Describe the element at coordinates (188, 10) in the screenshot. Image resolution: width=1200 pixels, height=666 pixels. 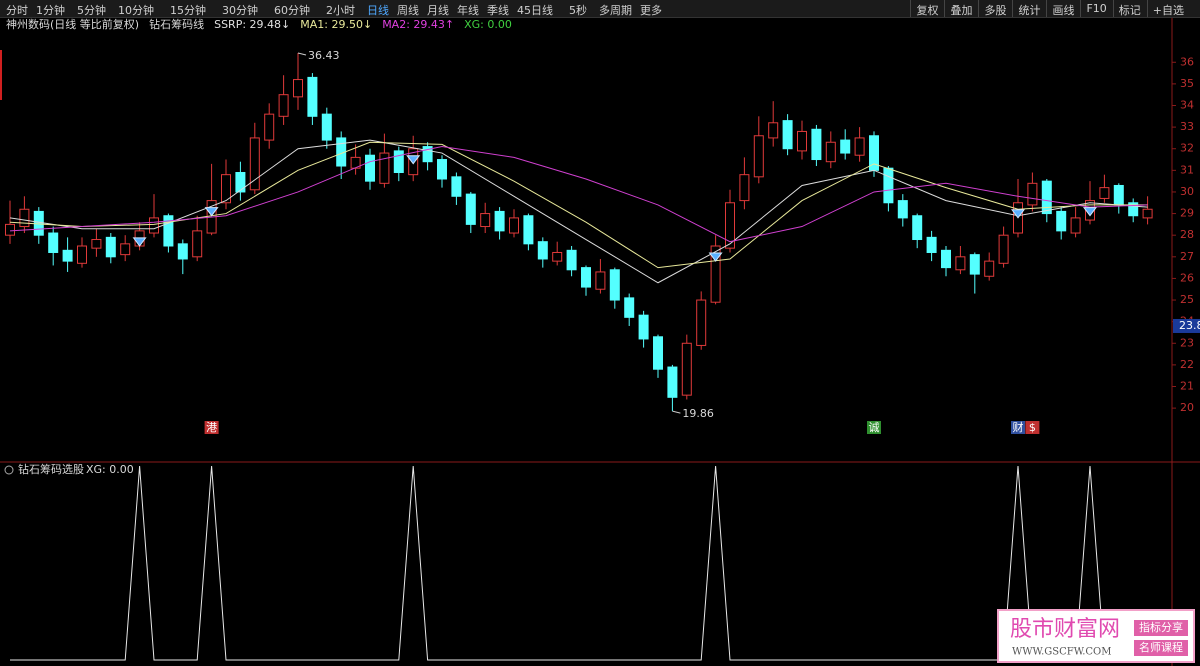
I see `period-tab: 15分钟` at that location.